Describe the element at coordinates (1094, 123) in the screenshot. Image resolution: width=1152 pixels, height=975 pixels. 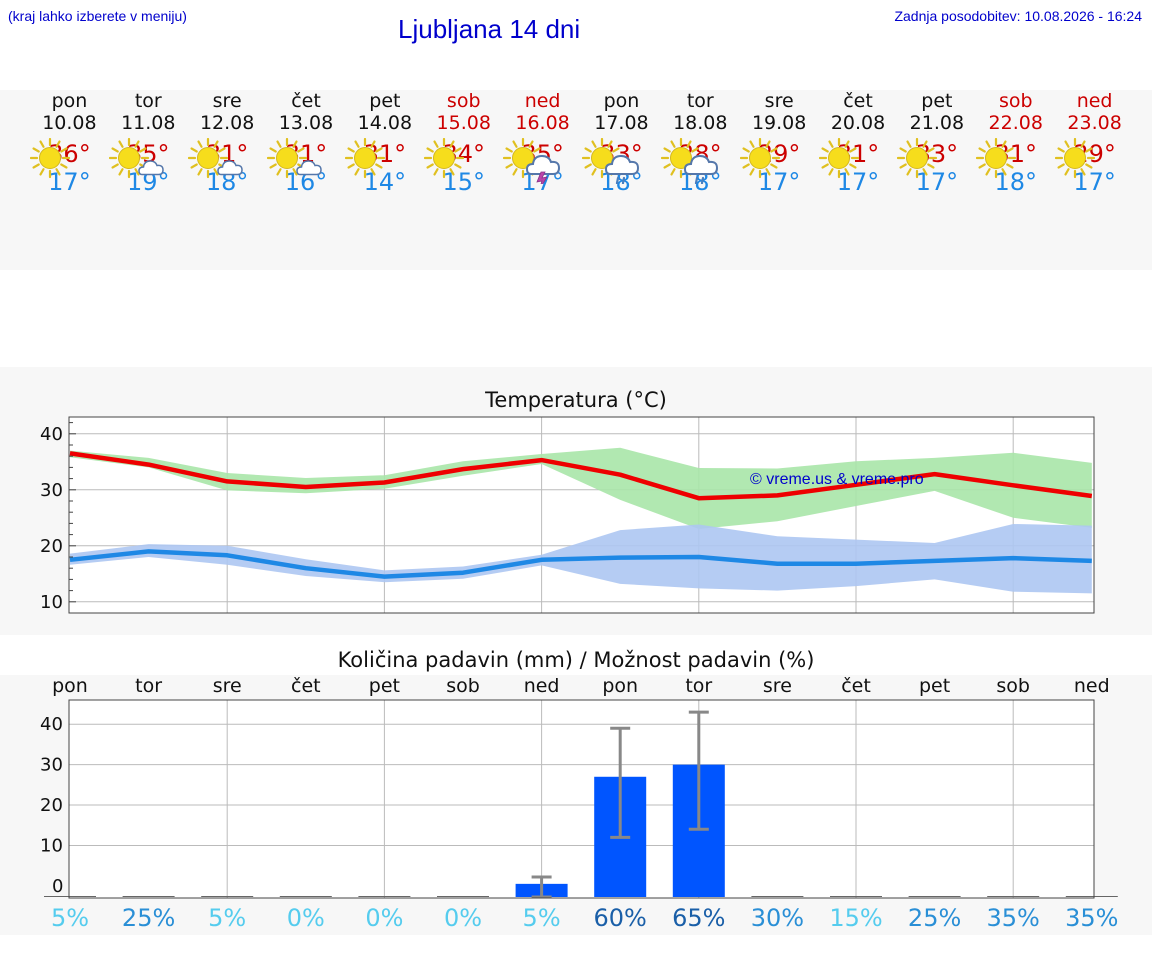
I see `day-date: 23.08` at that location.